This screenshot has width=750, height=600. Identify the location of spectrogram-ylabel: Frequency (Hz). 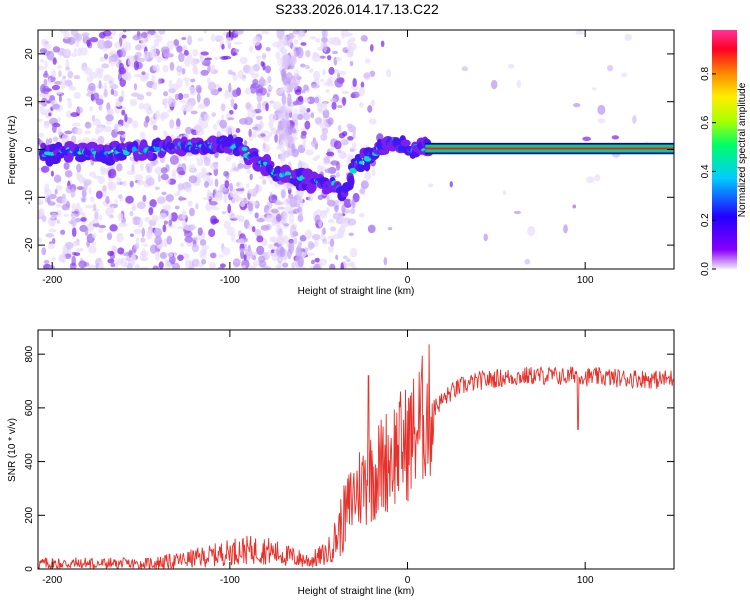
(12, 150).